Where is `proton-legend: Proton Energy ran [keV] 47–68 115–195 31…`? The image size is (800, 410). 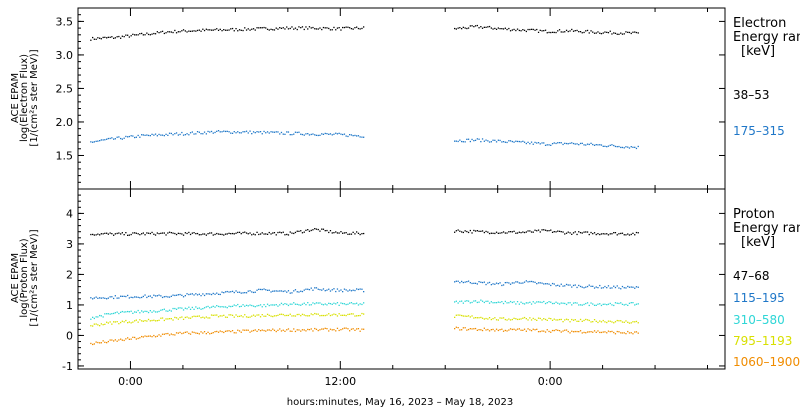 proton-legend: Proton Energy ran [keV] 47–68 115–195 31… is located at coordinates (766, 288).